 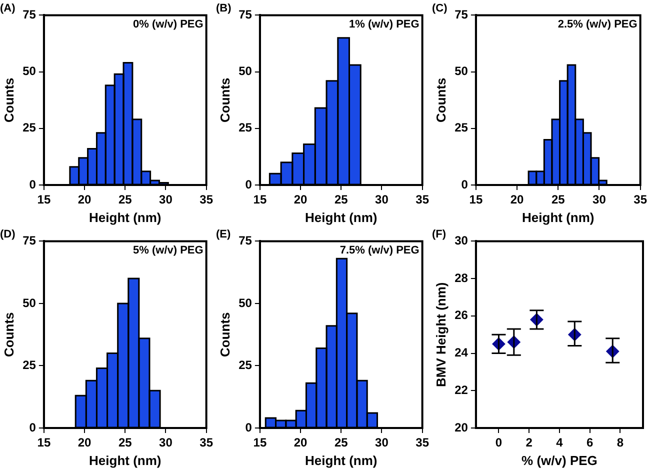 What do you see at coordinates (560, 460) in the screenshot?
I see `x-axis-title: % (w/v) PEG` at bounding box center [560, 460].